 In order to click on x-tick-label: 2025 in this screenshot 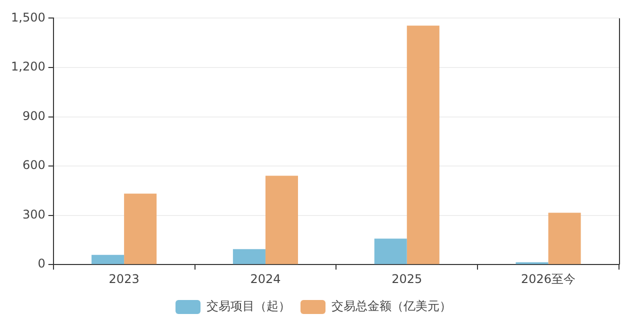, I will do `click(407, 279)`.